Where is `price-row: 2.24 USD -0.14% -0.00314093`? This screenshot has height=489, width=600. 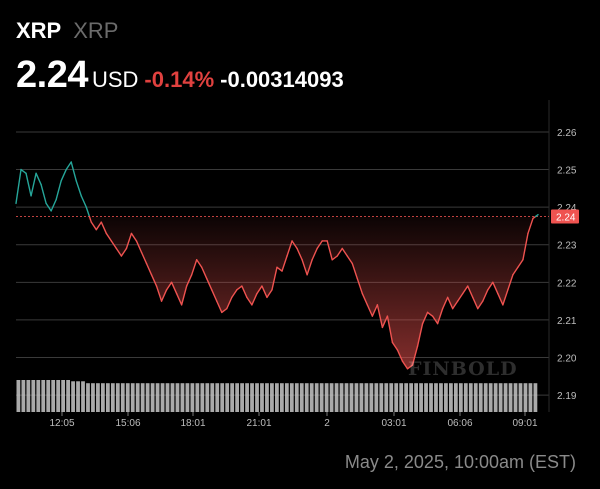 price-row: 2.24 USD -0.14% -0.00314093 is located at coordinates (180, 75).